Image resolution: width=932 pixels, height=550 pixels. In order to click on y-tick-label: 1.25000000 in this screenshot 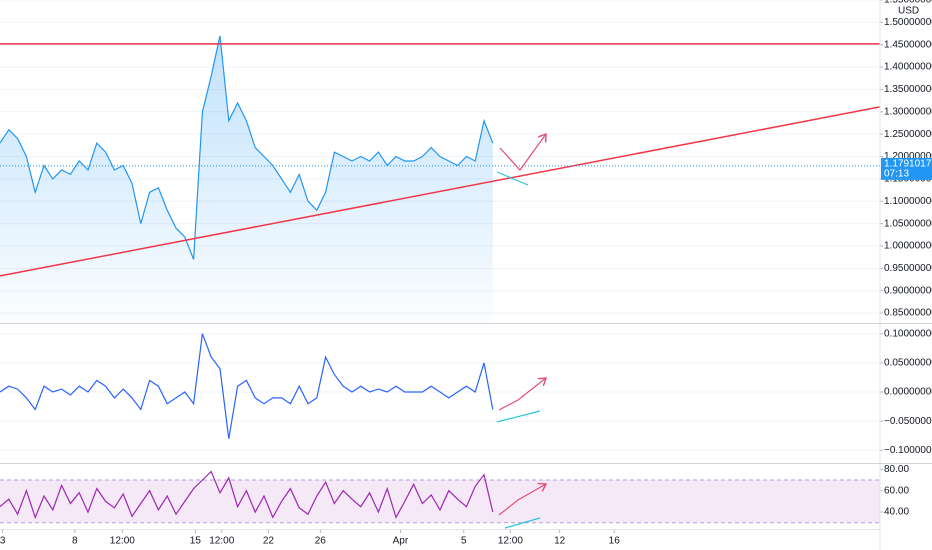, I will do `click(908, 134)`.